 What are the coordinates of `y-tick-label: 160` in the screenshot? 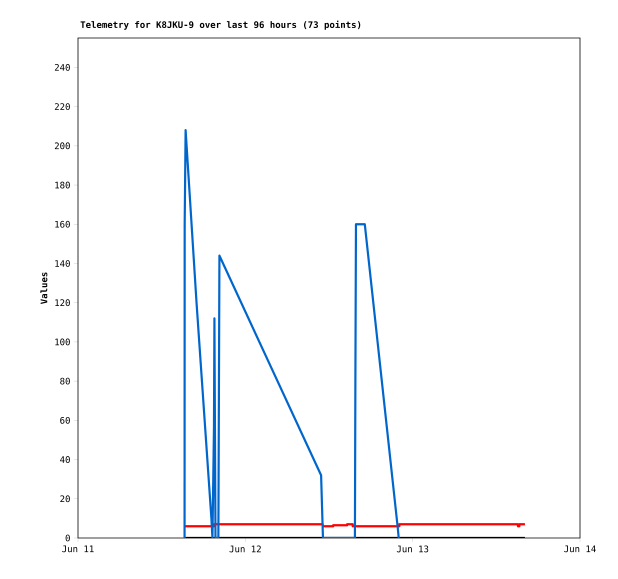 It's located at (62, 224).